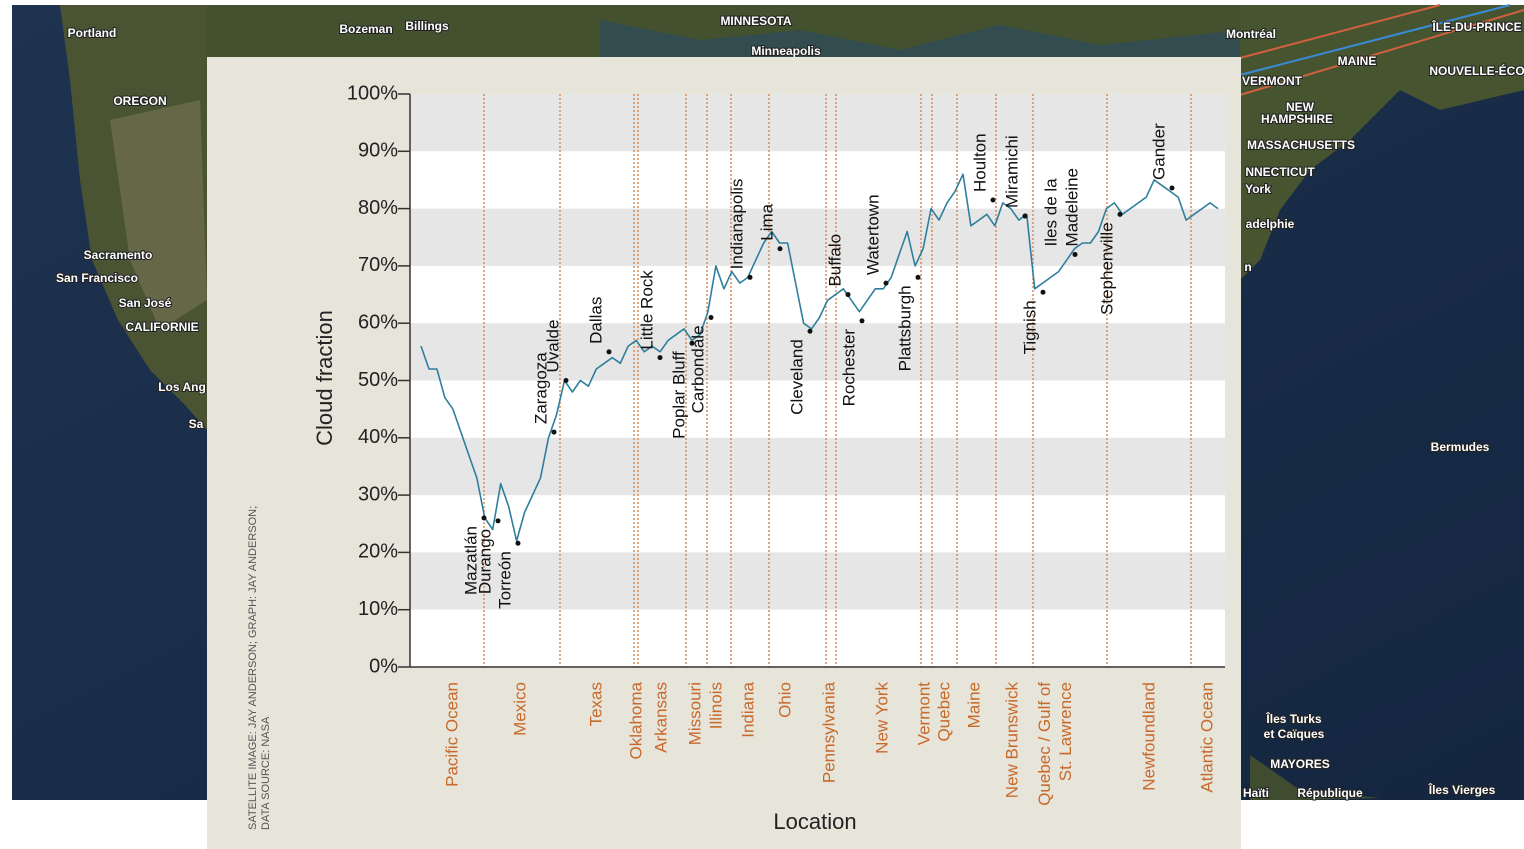 The height and width of the screenshot is (849, 1524). Describe the element at coordinates (1462, 789) in the screenshot. I see `map-label: Îles Vierges` at that location.